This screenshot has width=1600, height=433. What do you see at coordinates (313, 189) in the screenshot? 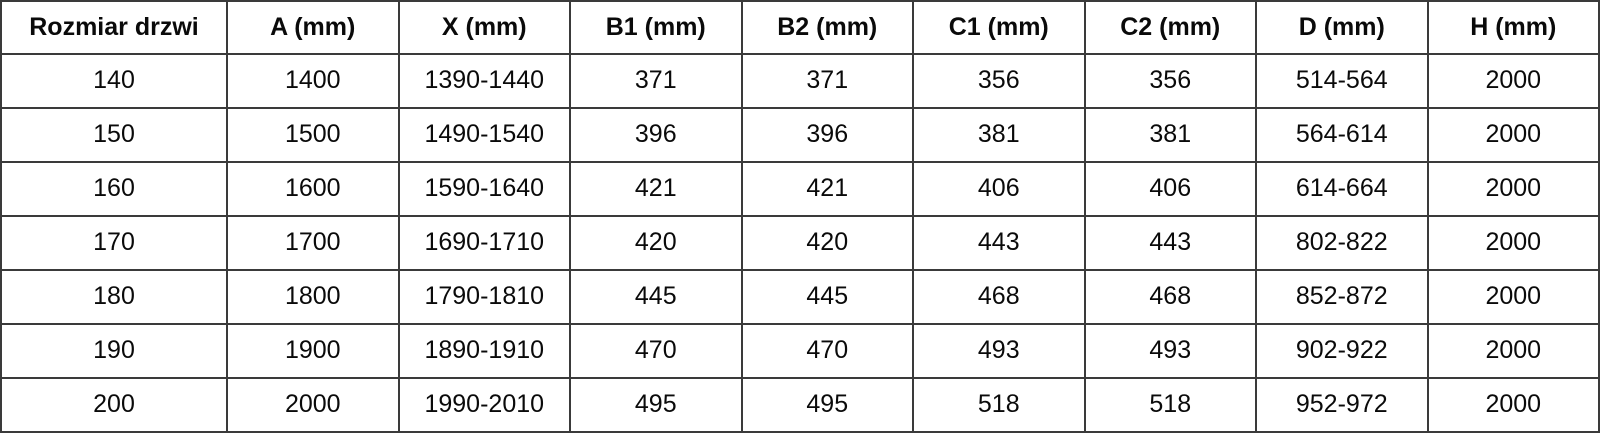
I see `table-cell: 1600` at bounding box center [313, 189].